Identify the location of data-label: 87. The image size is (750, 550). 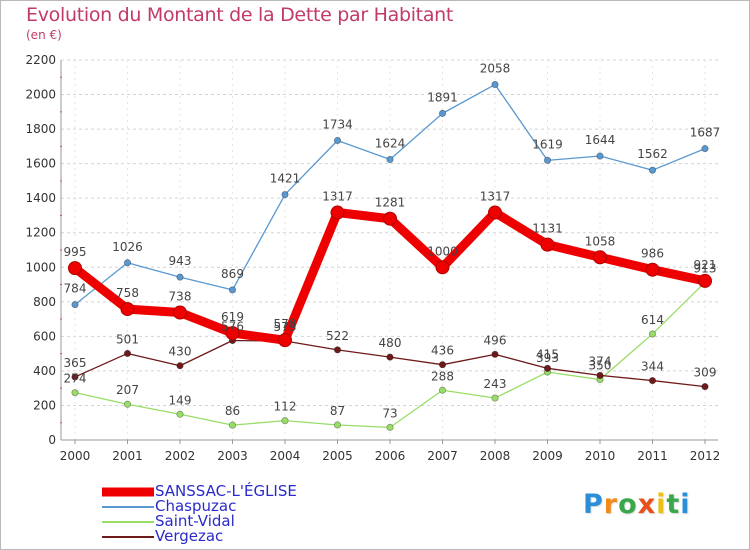
(337, 411).